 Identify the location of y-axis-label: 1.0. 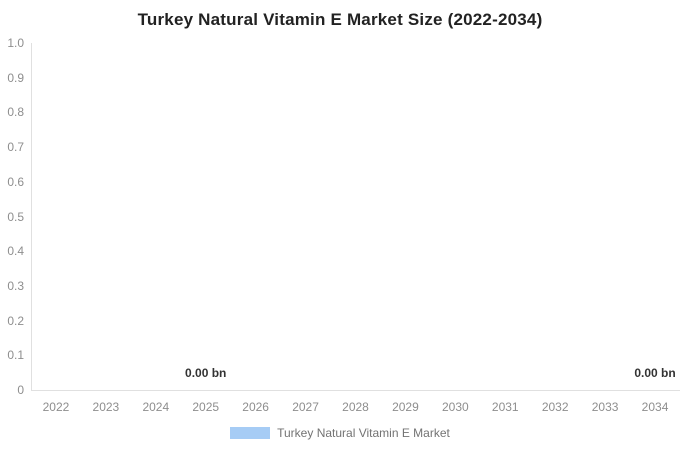
(15, 43).